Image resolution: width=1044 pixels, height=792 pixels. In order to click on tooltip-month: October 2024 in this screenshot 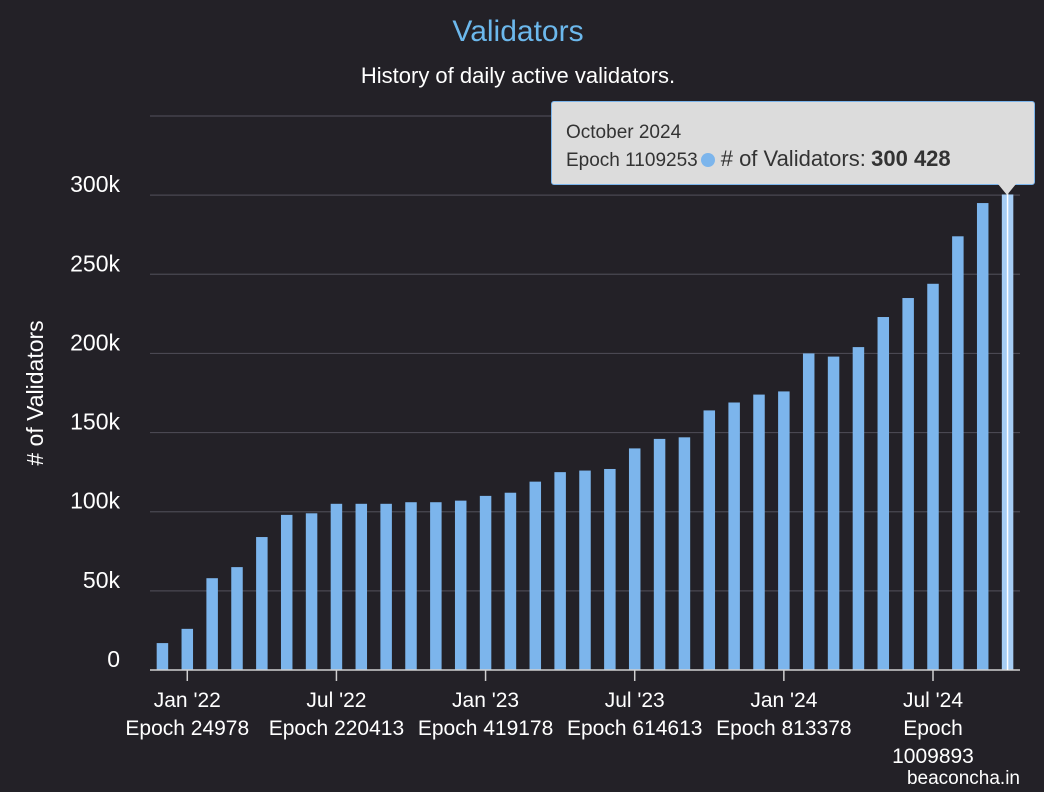, I will do `click(624, 132)`.